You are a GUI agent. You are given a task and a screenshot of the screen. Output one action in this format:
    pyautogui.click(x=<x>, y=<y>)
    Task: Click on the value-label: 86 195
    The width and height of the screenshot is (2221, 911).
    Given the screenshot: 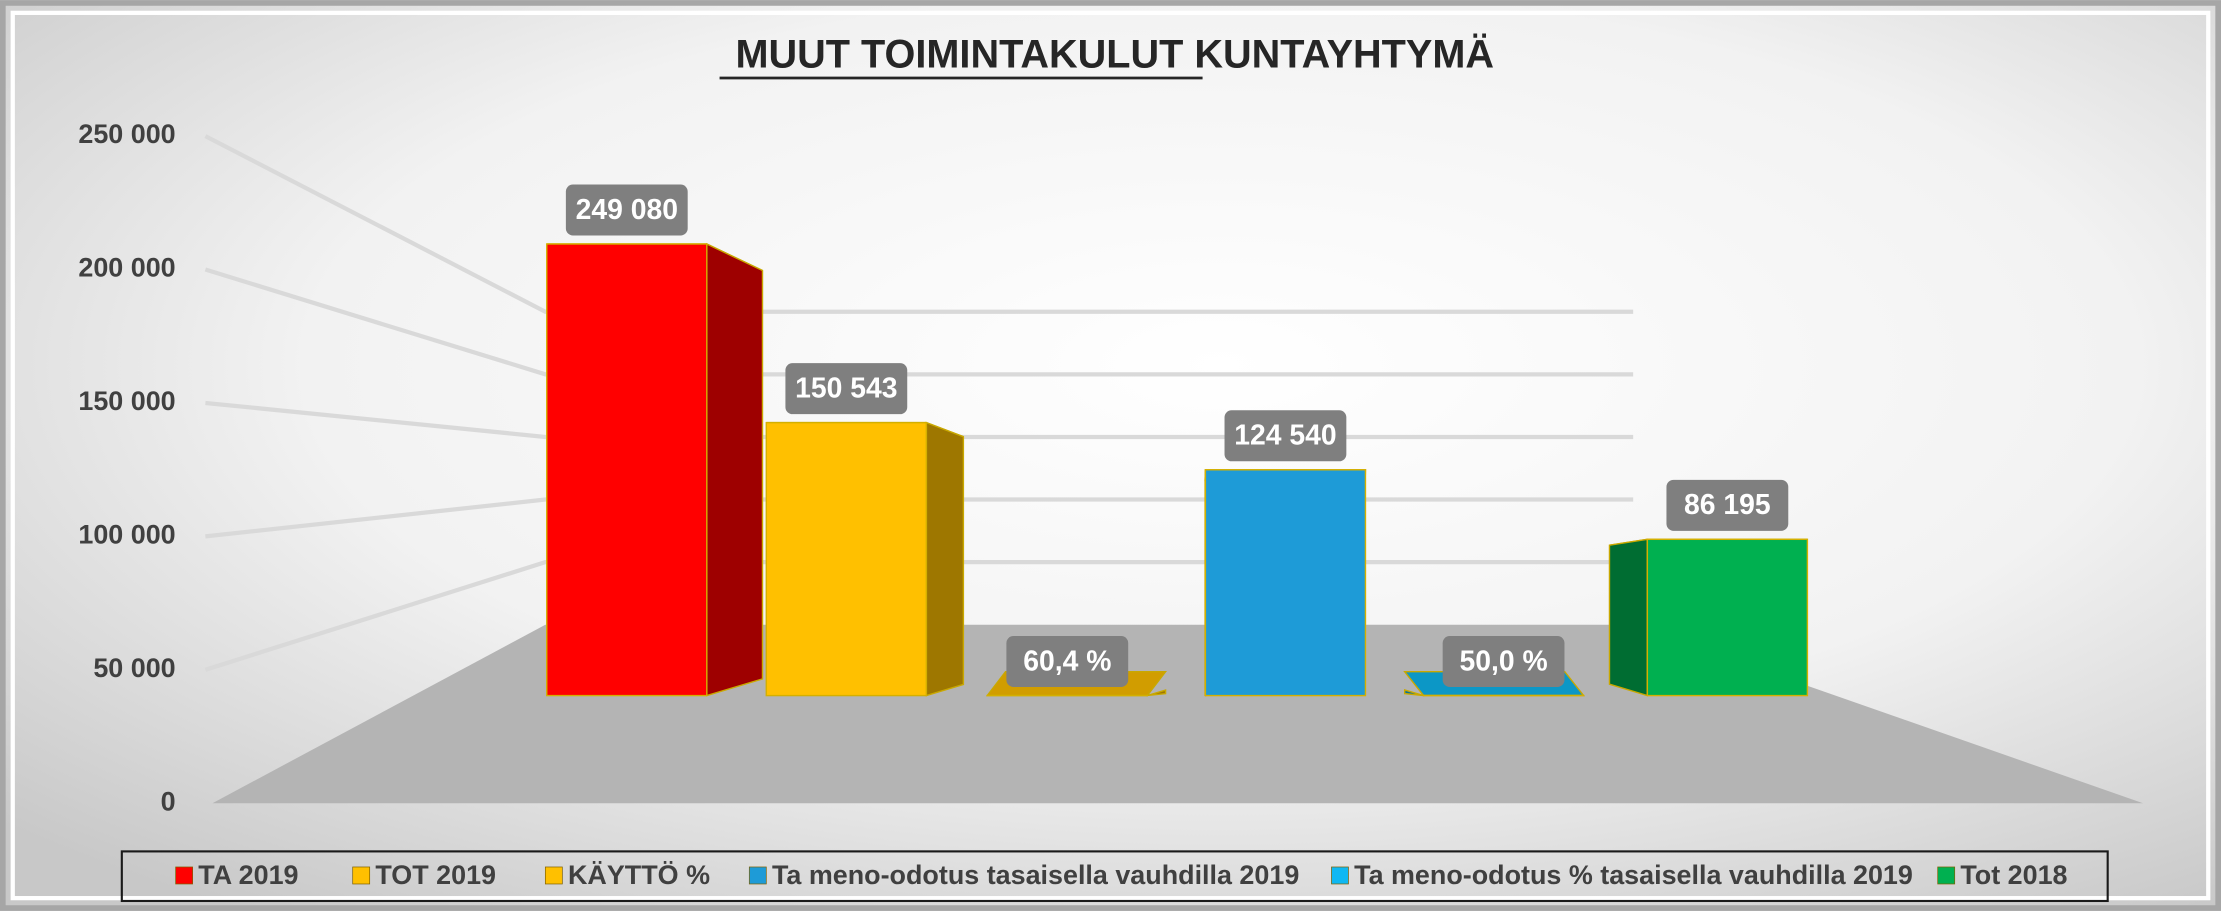 What is the action you would take?
    pyautogui.click(x=1727, y=505)
    